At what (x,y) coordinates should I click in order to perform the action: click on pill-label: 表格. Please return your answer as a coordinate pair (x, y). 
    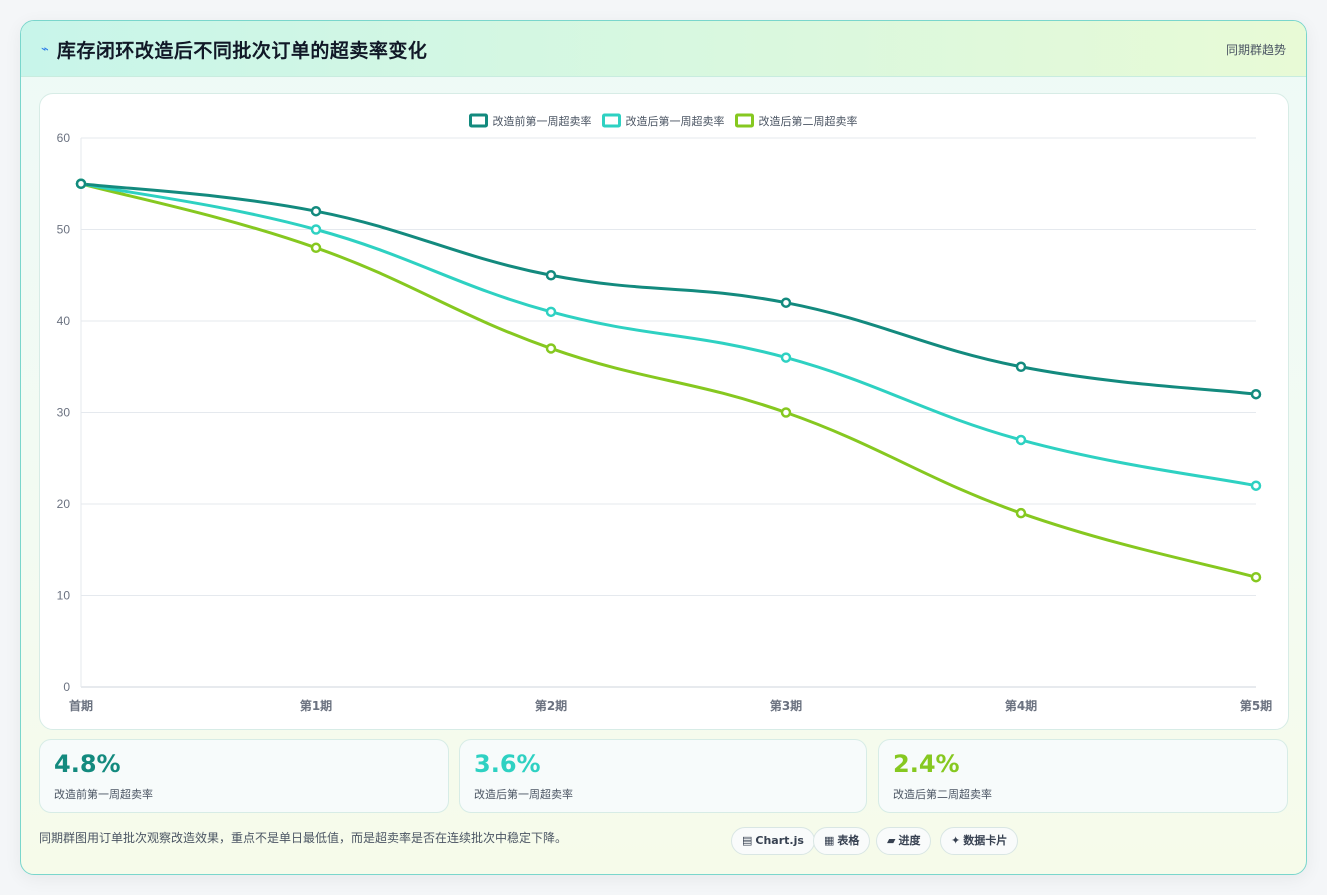
    Looking at the image, I should click on (848, 840).